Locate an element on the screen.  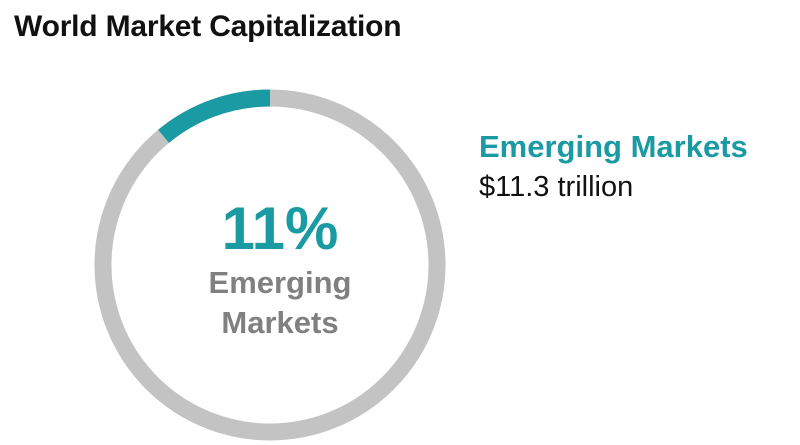
center-percent: 11% is located at coordinates (280, 228).